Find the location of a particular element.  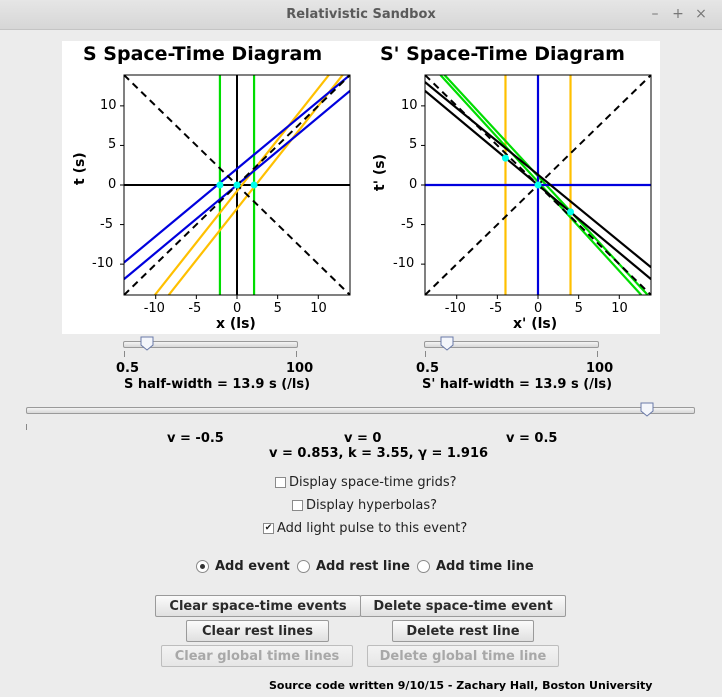

sp-diagram-title: S' Space-Time Diagram is located at coordinates (502, 54).